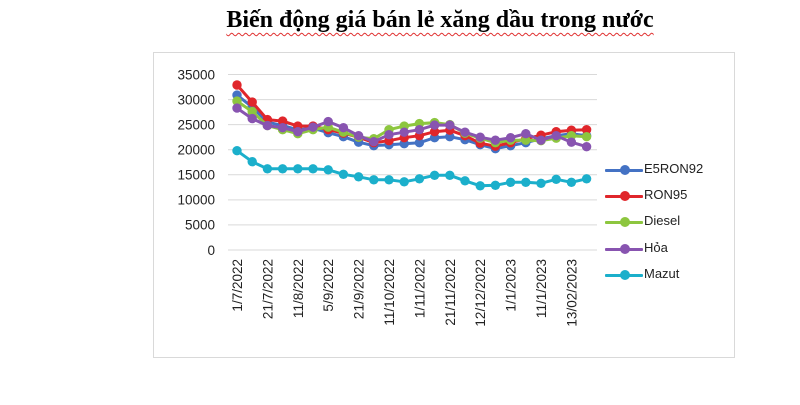 This screenshot has height=405, width=800. I want to click on legend-item-e5ron92: E5RON92, so click(664, 170).